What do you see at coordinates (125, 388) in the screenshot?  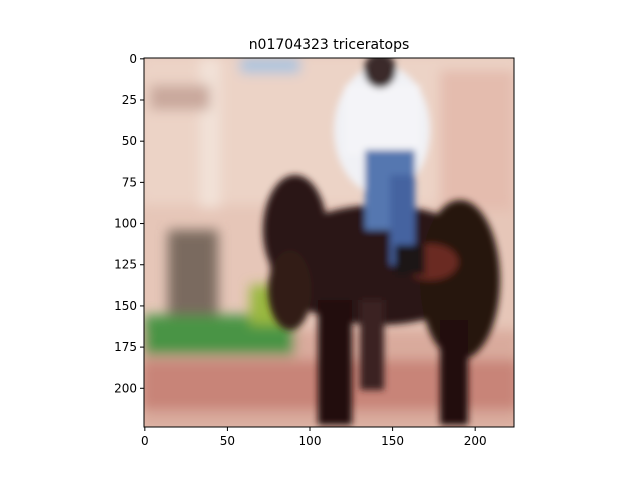 I see `y-tick-label: 200` at bounding box center [125, 388].